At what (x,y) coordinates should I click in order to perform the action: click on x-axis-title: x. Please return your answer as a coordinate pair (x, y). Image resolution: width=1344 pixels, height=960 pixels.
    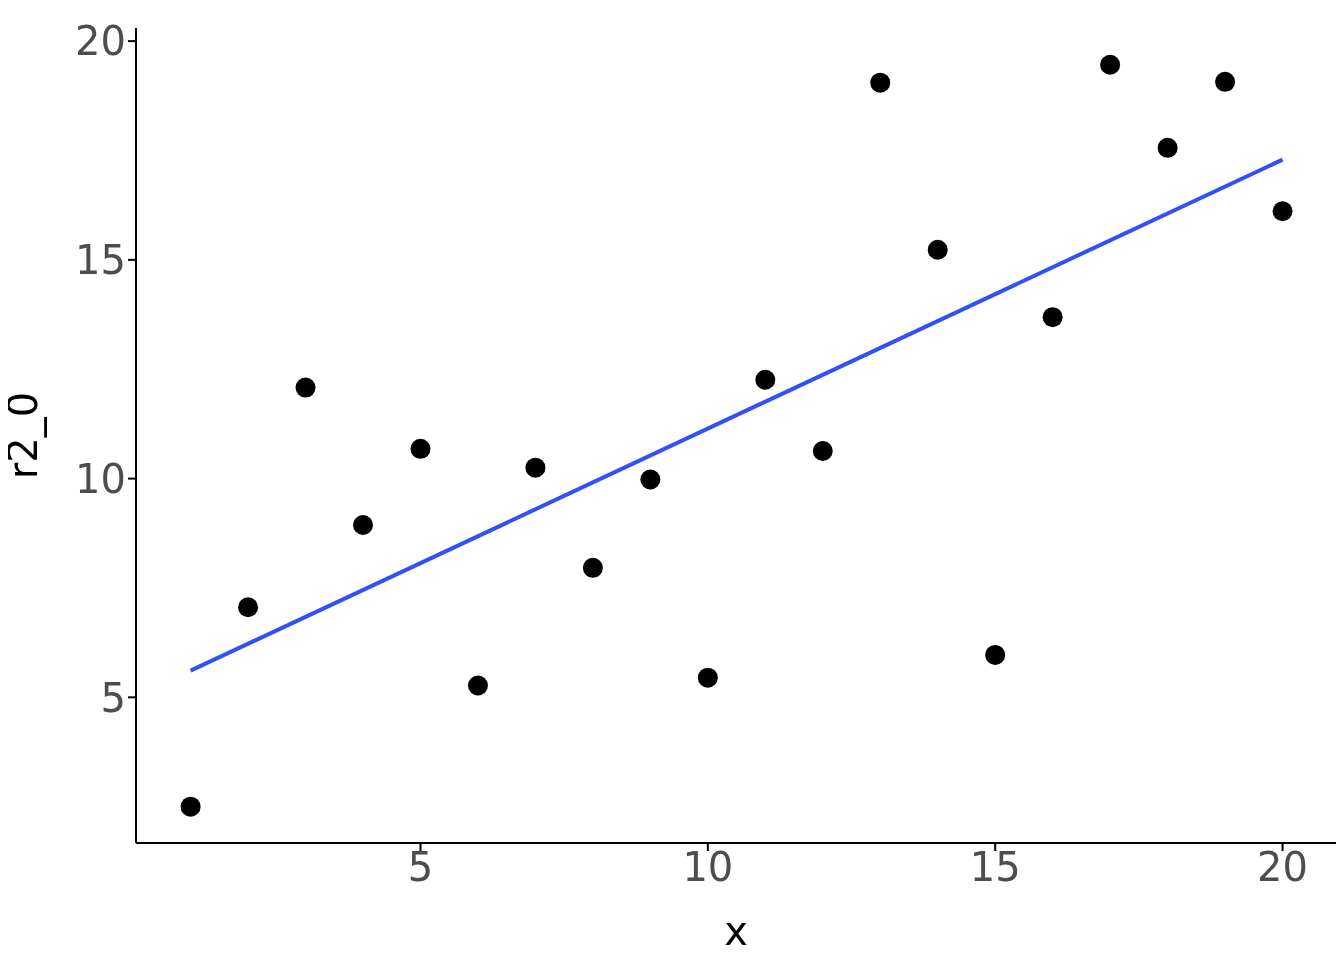
    Looking at the image, I should click on (736, 931).